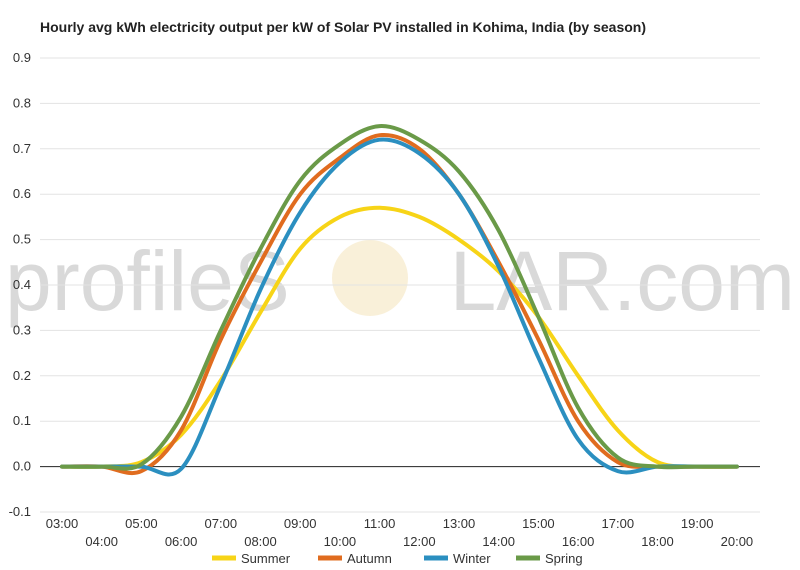 The height and width of the screenshot is (570, 800). What do you see at coordinates (22, 466) in the screenshot?
I see `y-tick-label: 0.0` at bounding box center [22, 466].